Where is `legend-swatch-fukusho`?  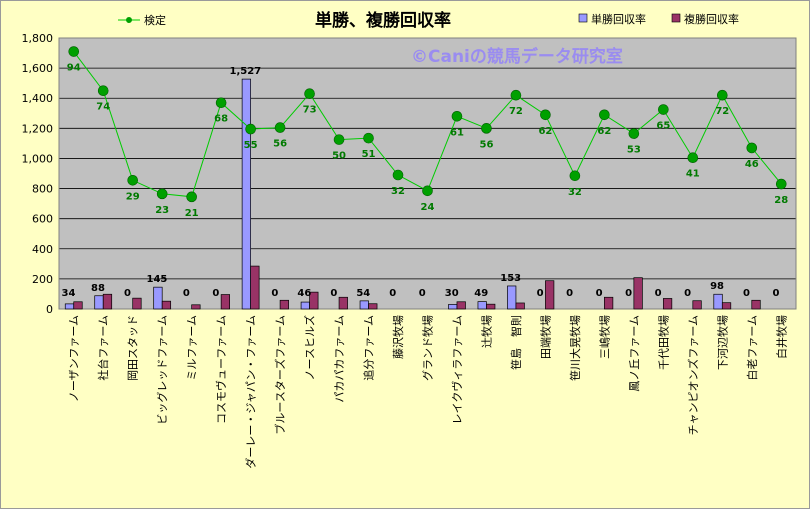
legend-swatch-fukusho is located at coordinates (676, 18).